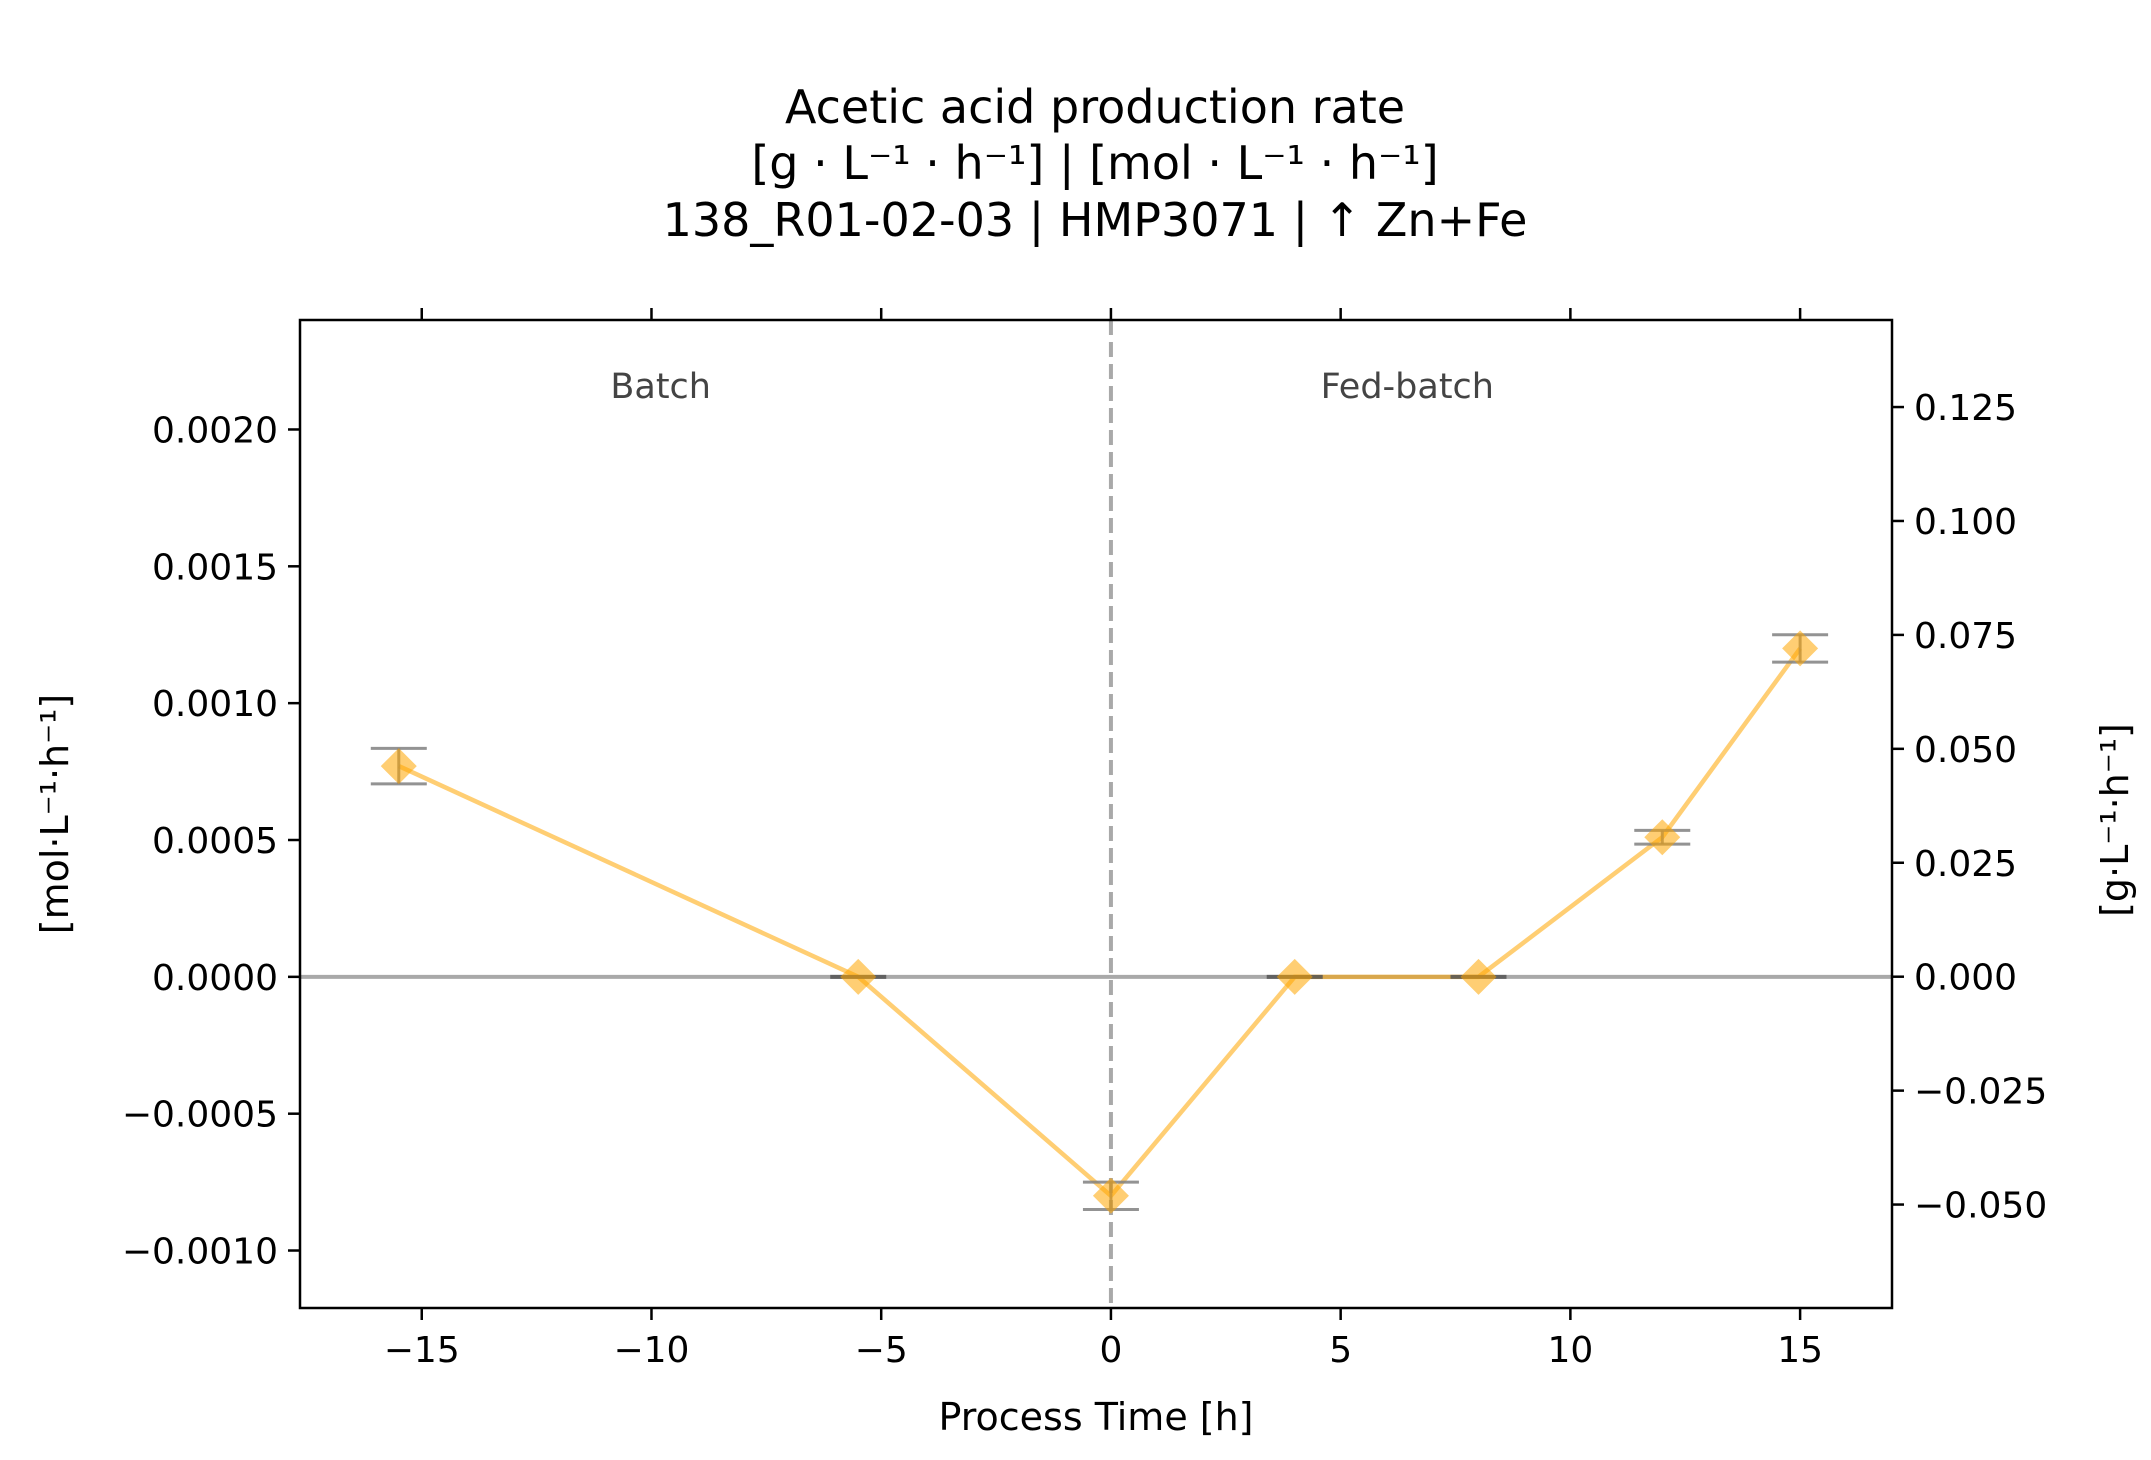 The width and height of the screenshot is (2151, 1460). I want to click on y-right-tick-label: 0.100, so click(1965, 522).